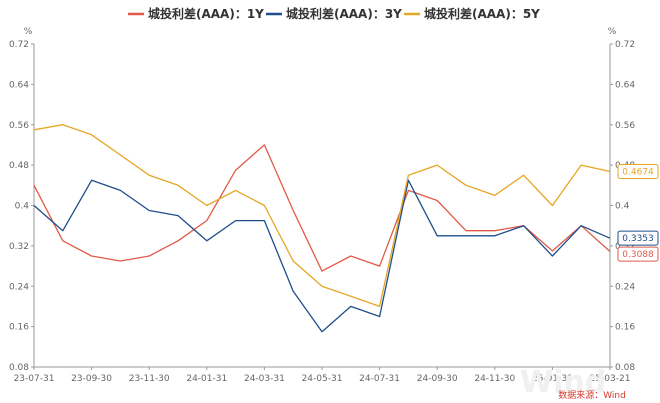 Image resolution: width=660 pixels, height=403 pixels. I want to click on y-tick-label-right: 0.24, so click(625, 287).